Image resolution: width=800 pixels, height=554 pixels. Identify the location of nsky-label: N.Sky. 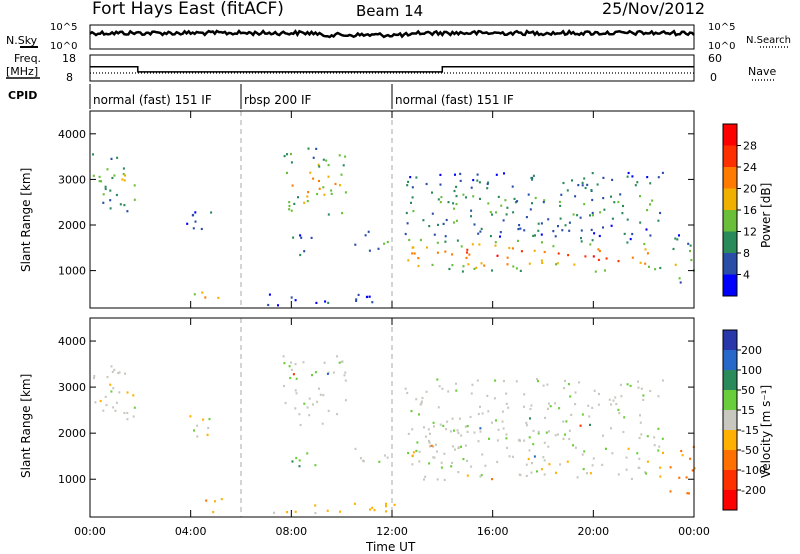
(22, 40).